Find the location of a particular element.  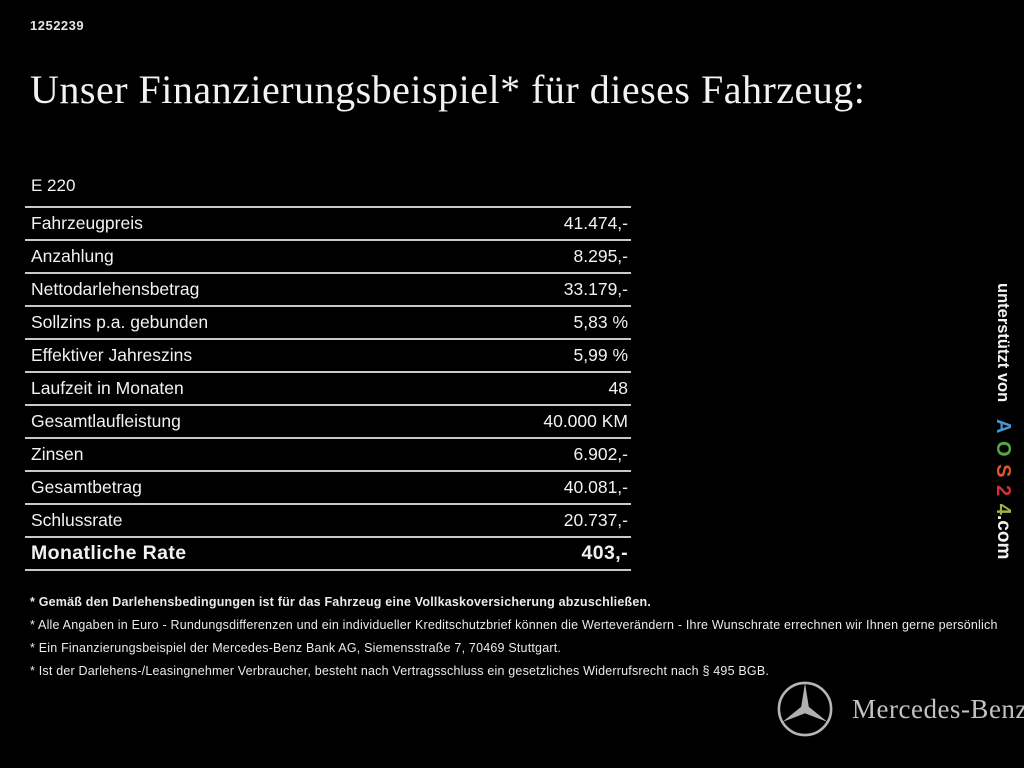

row-label: Anzahlung is located at coordinates (72, 256).